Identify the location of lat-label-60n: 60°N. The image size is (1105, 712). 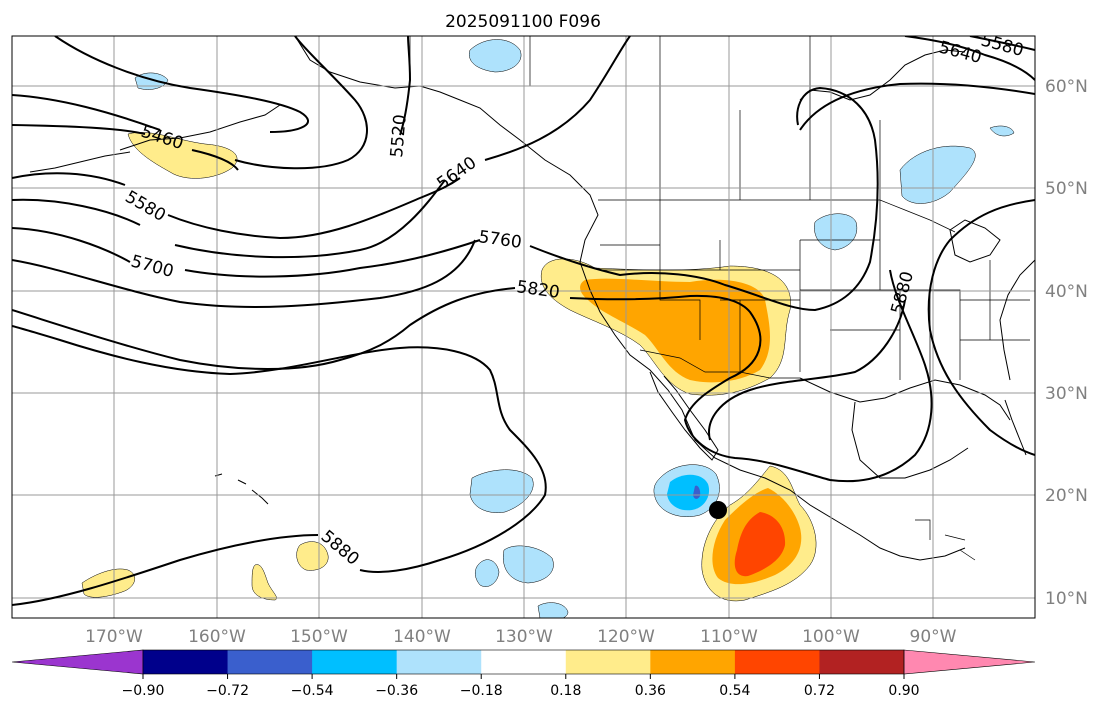
(1066, 87).